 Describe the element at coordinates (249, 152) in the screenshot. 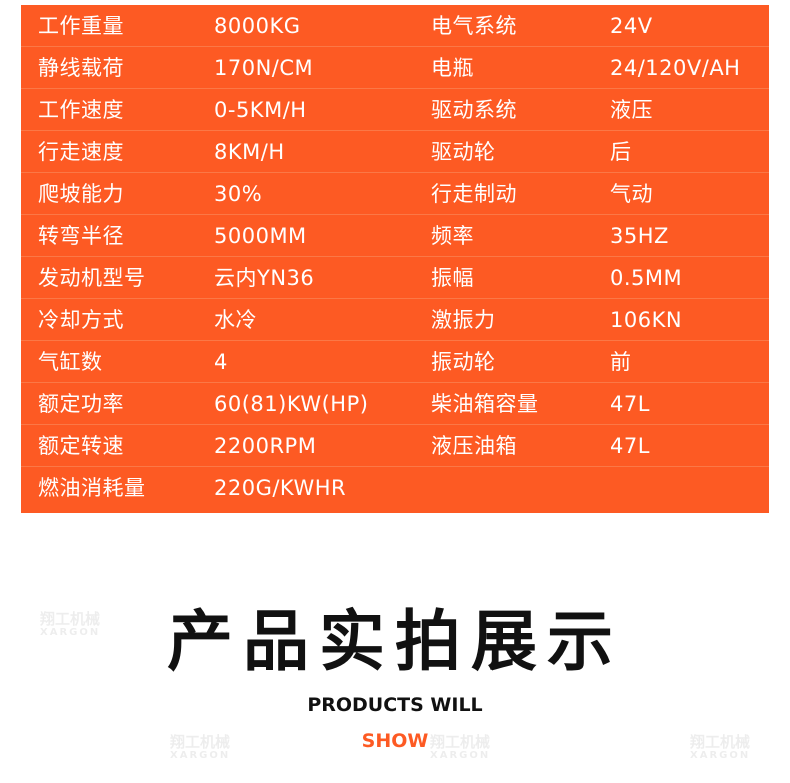

I see `spec-value: 8KM/H` at that location.